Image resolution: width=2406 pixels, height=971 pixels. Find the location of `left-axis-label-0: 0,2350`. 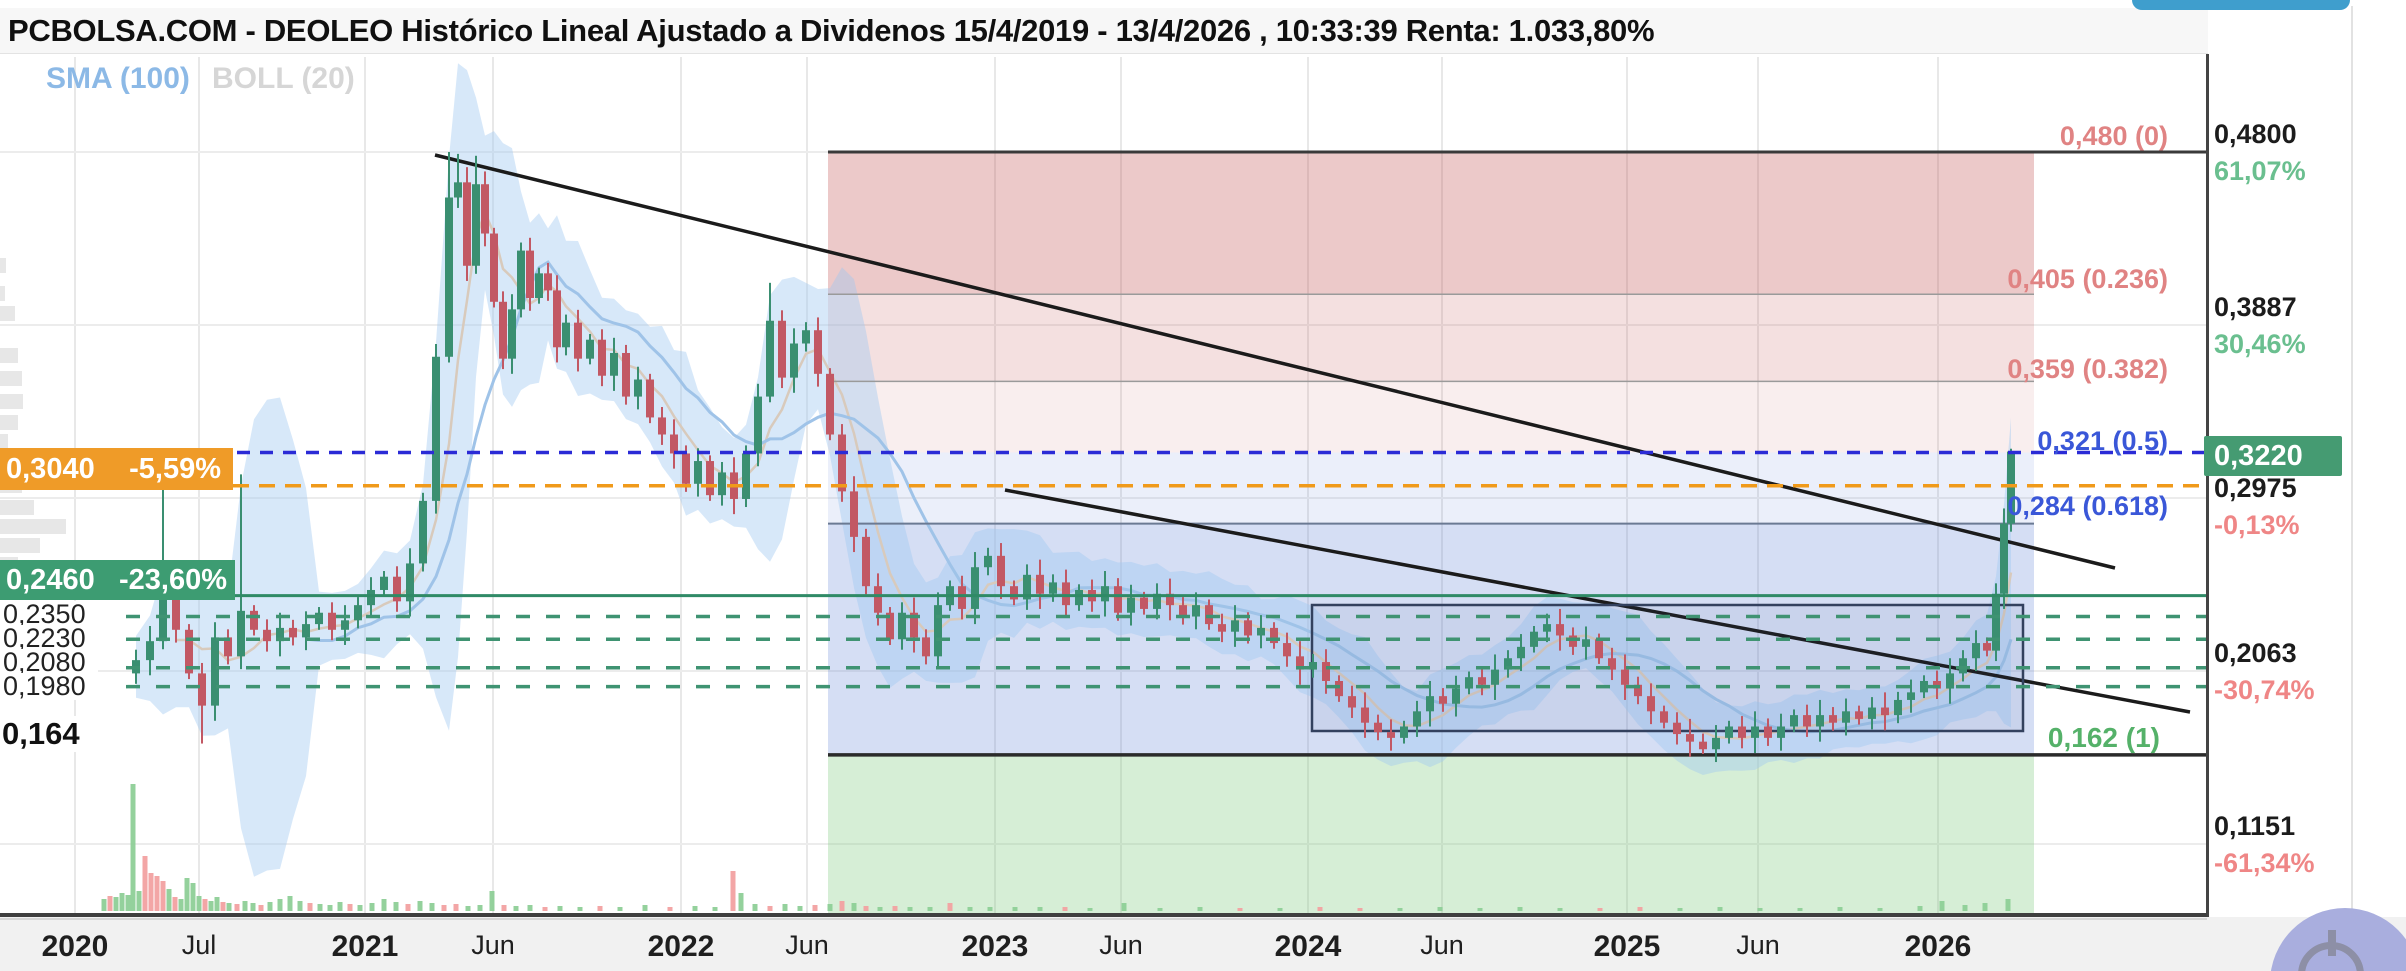

left-axis-label-0: 0,2350 is located at coordinates (49, 614).